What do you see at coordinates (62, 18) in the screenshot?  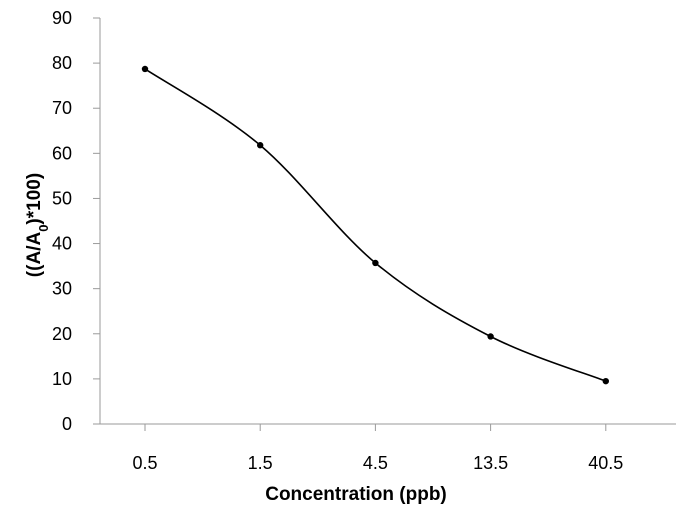 I see `y-tick-label: 90` at bounding box center [62, 18].